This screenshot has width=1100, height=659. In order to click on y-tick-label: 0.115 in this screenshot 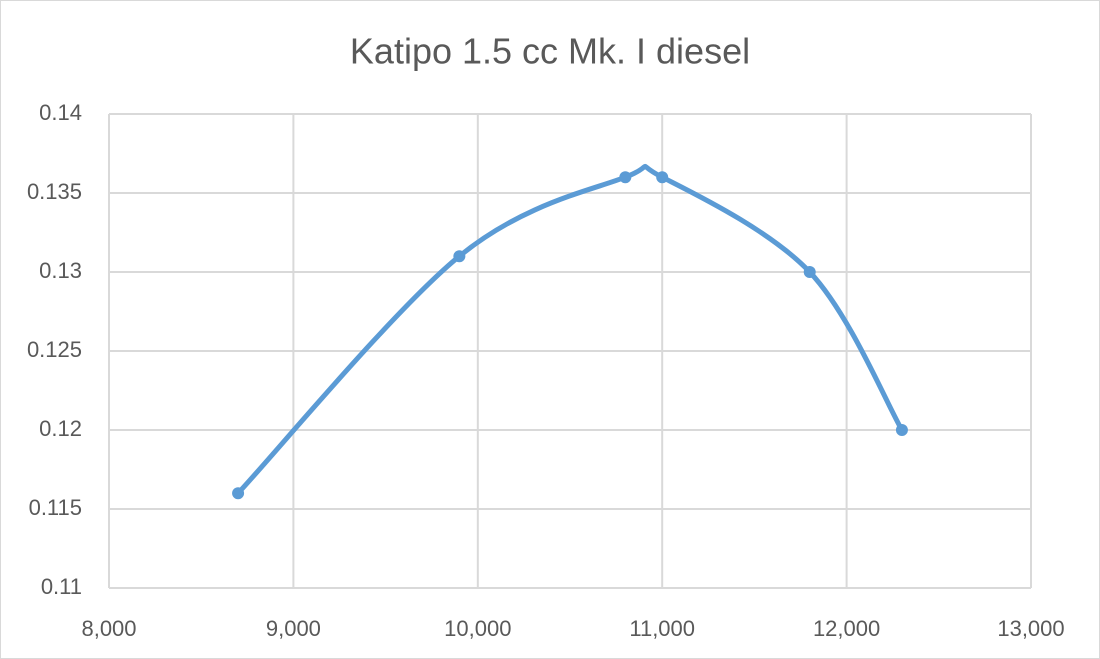, I will do `click(55, 507)`.